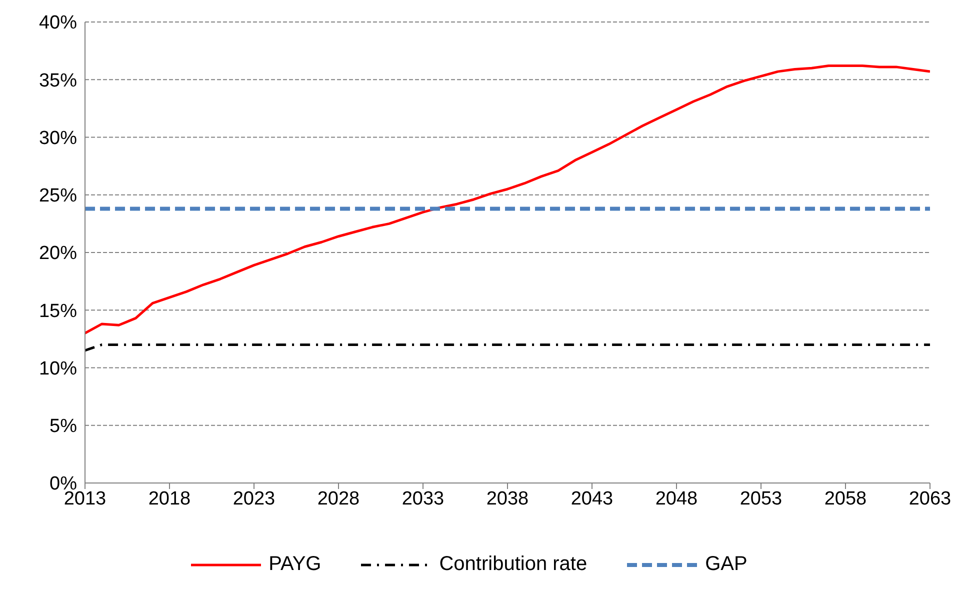  Describe the element at coordinates (423, 499) in the screenshot. I see `x-tick-label: 2033` at that location.